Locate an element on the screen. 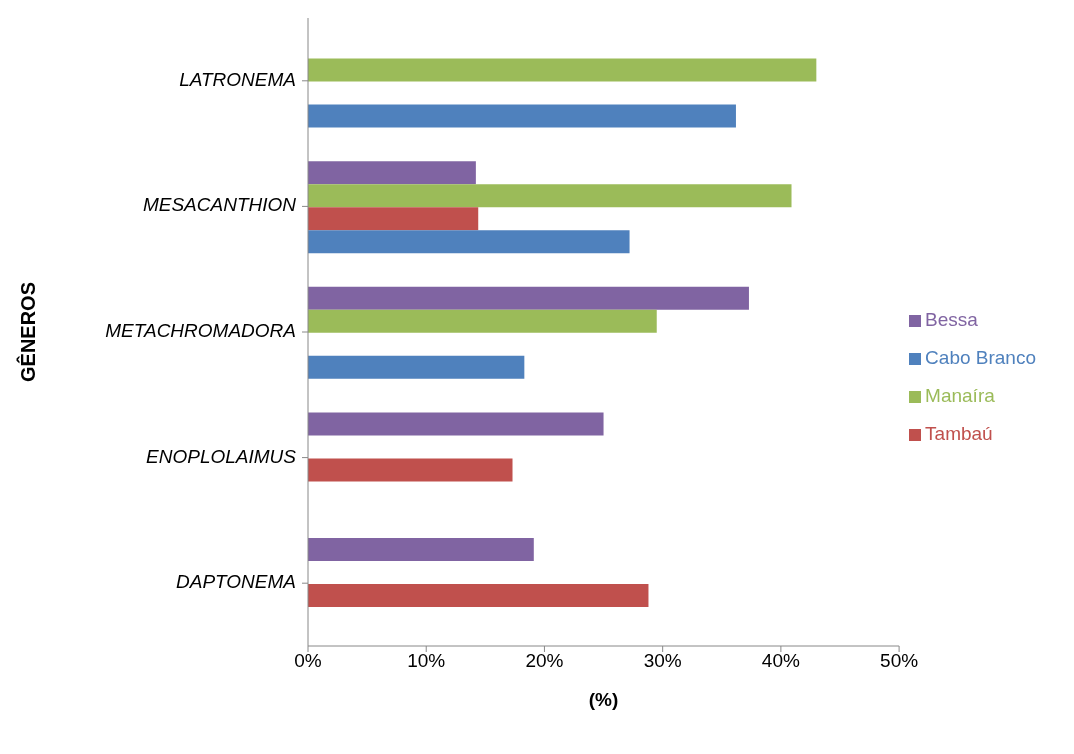 This screenshot has width=1074, height=754. legend-label: Manaíra is located at coordinates (960, 395).